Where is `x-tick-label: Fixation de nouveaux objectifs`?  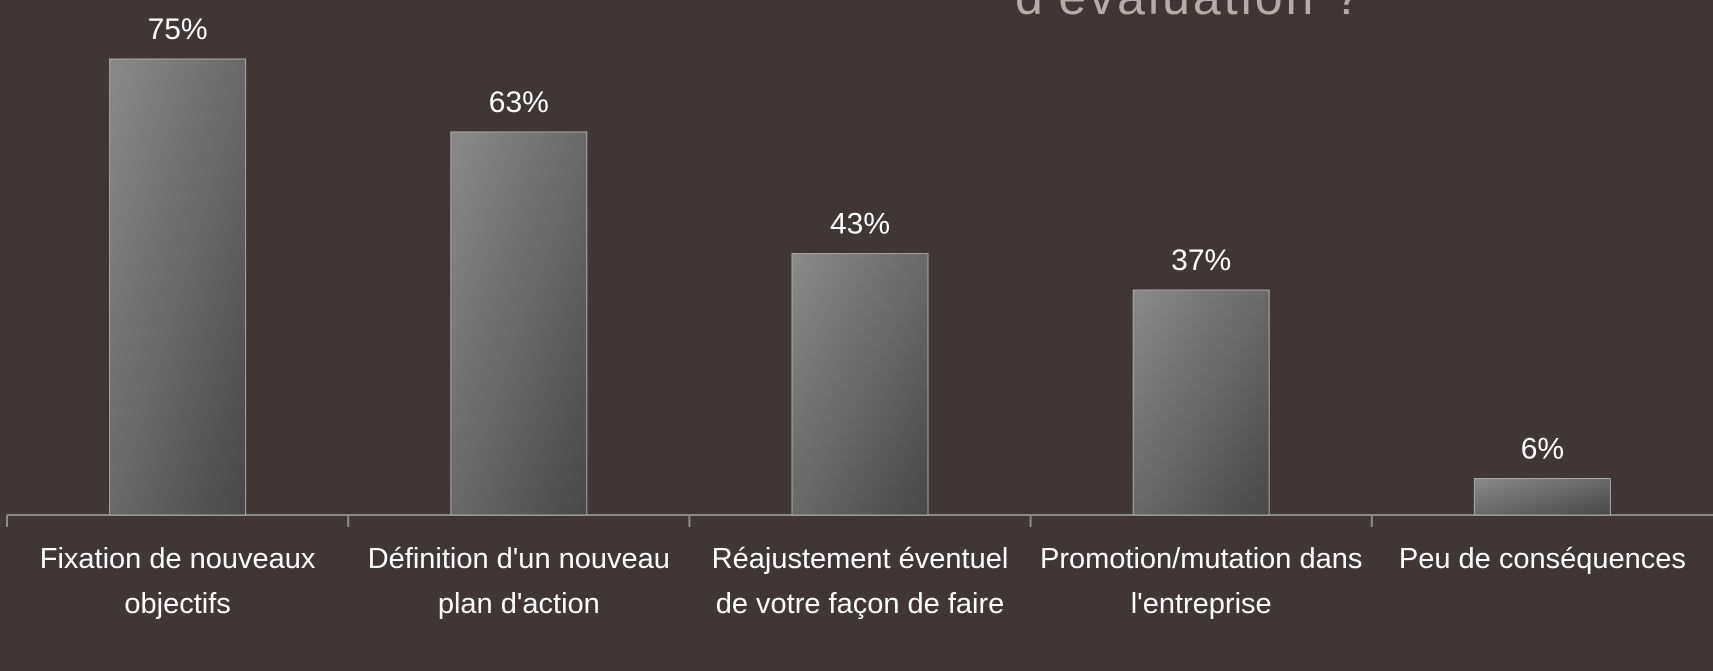 x-tick-label: Fixation de nouveaux objectifs is located at coordinates (177, 581).